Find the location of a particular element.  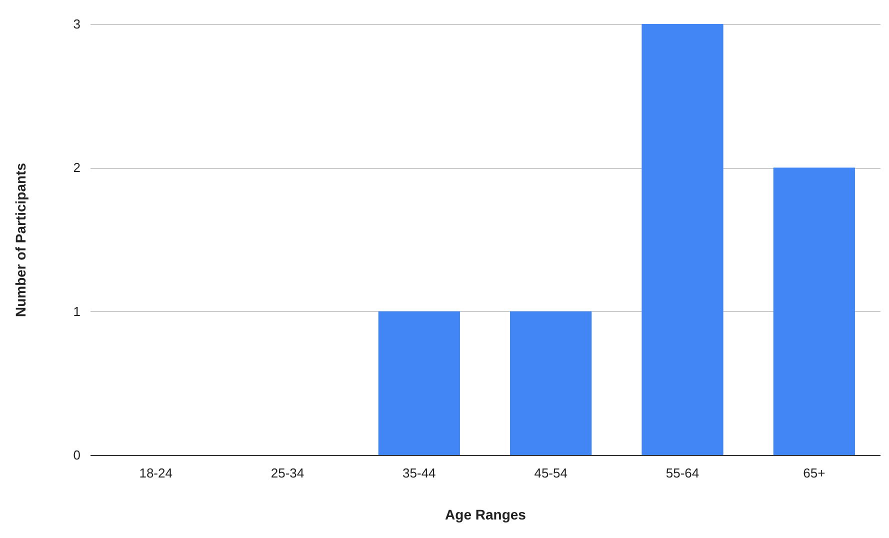

x-tick-label: 45-54 is located at coordinates (551, 473).